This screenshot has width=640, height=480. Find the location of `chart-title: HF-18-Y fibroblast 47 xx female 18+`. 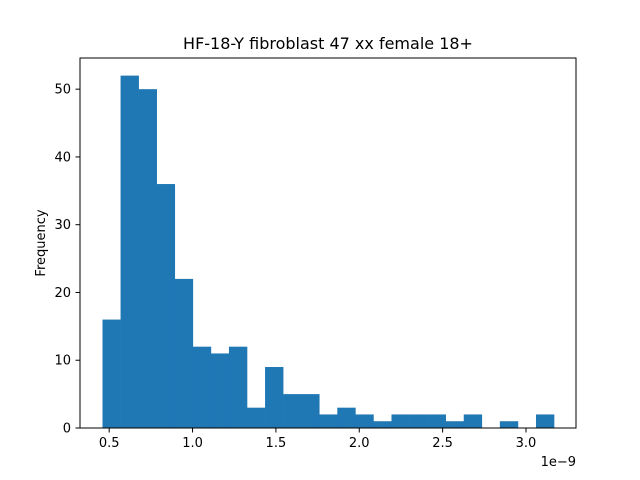

chart-title: HF-18-Y fibroblast 47 xx female 18+ is located at coordinates (328, 43).